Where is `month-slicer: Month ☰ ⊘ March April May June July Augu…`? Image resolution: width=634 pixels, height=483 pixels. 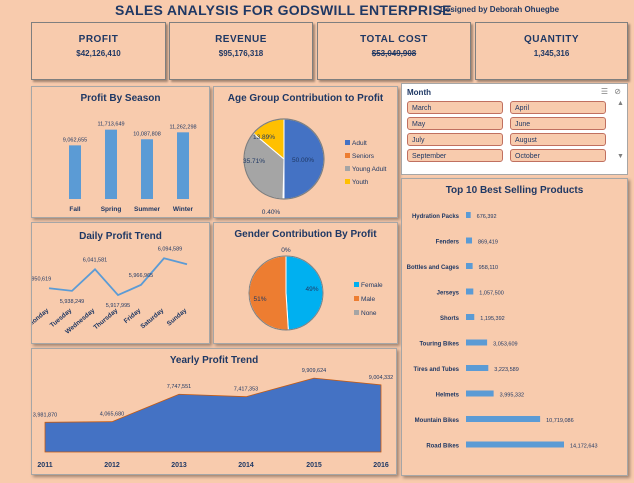 month-slicer: Month ☰ ⊘ March April May June July Augu… is located at coordinates (514, 129).